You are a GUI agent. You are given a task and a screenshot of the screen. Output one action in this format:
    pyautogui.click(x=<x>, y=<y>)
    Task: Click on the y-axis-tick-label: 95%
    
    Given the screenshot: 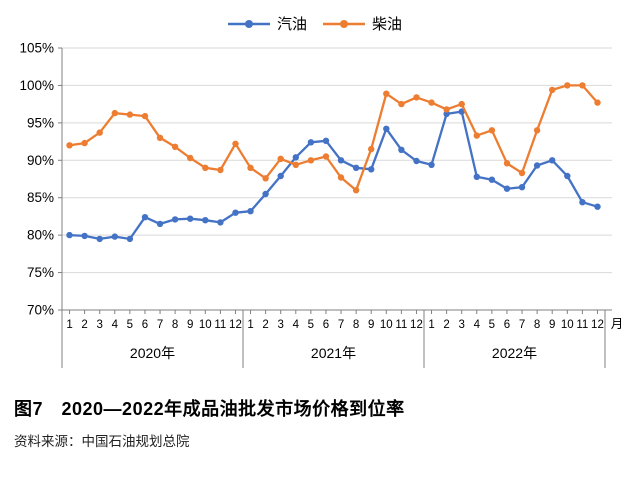 What is the action you would take?
    pyautogui.click(x=40, y=122)
    